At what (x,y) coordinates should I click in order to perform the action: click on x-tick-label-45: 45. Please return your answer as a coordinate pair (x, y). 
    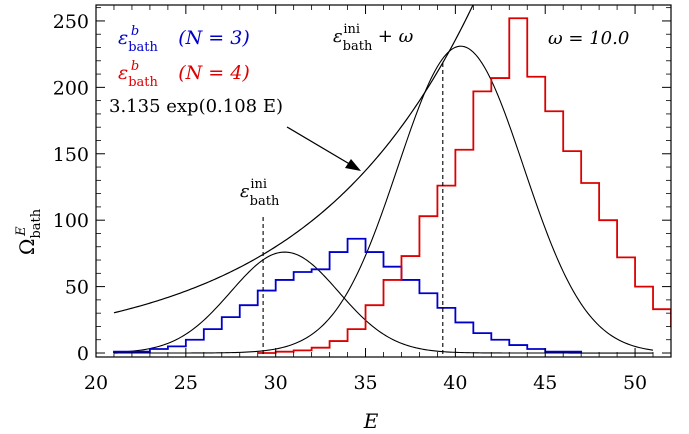
    Looking at the image, I should click on (545, 383).